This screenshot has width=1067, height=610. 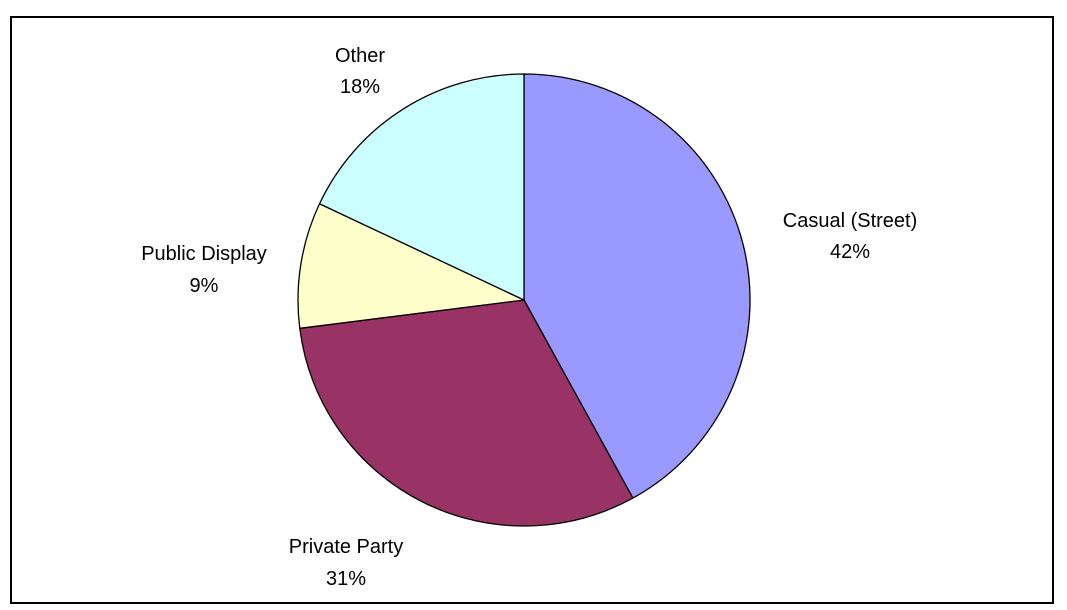 I want to click on slice-label-2: Public Display 9%, so click(x=204, y=270).